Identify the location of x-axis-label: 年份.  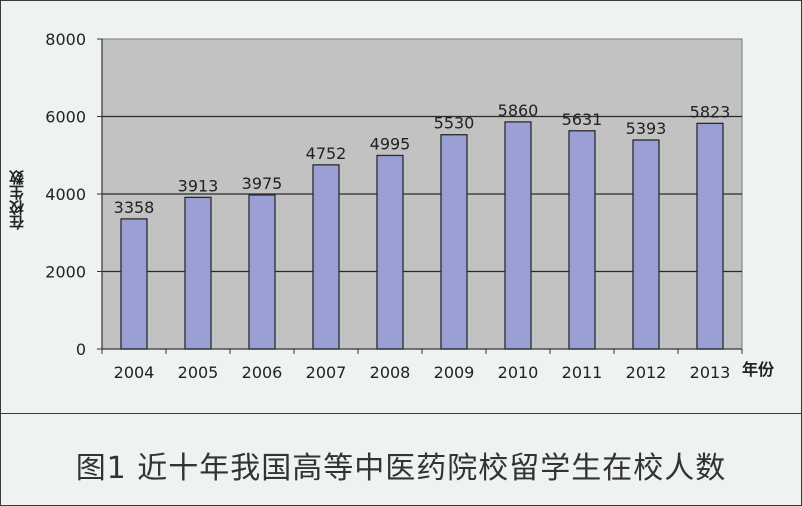
(758, 369).